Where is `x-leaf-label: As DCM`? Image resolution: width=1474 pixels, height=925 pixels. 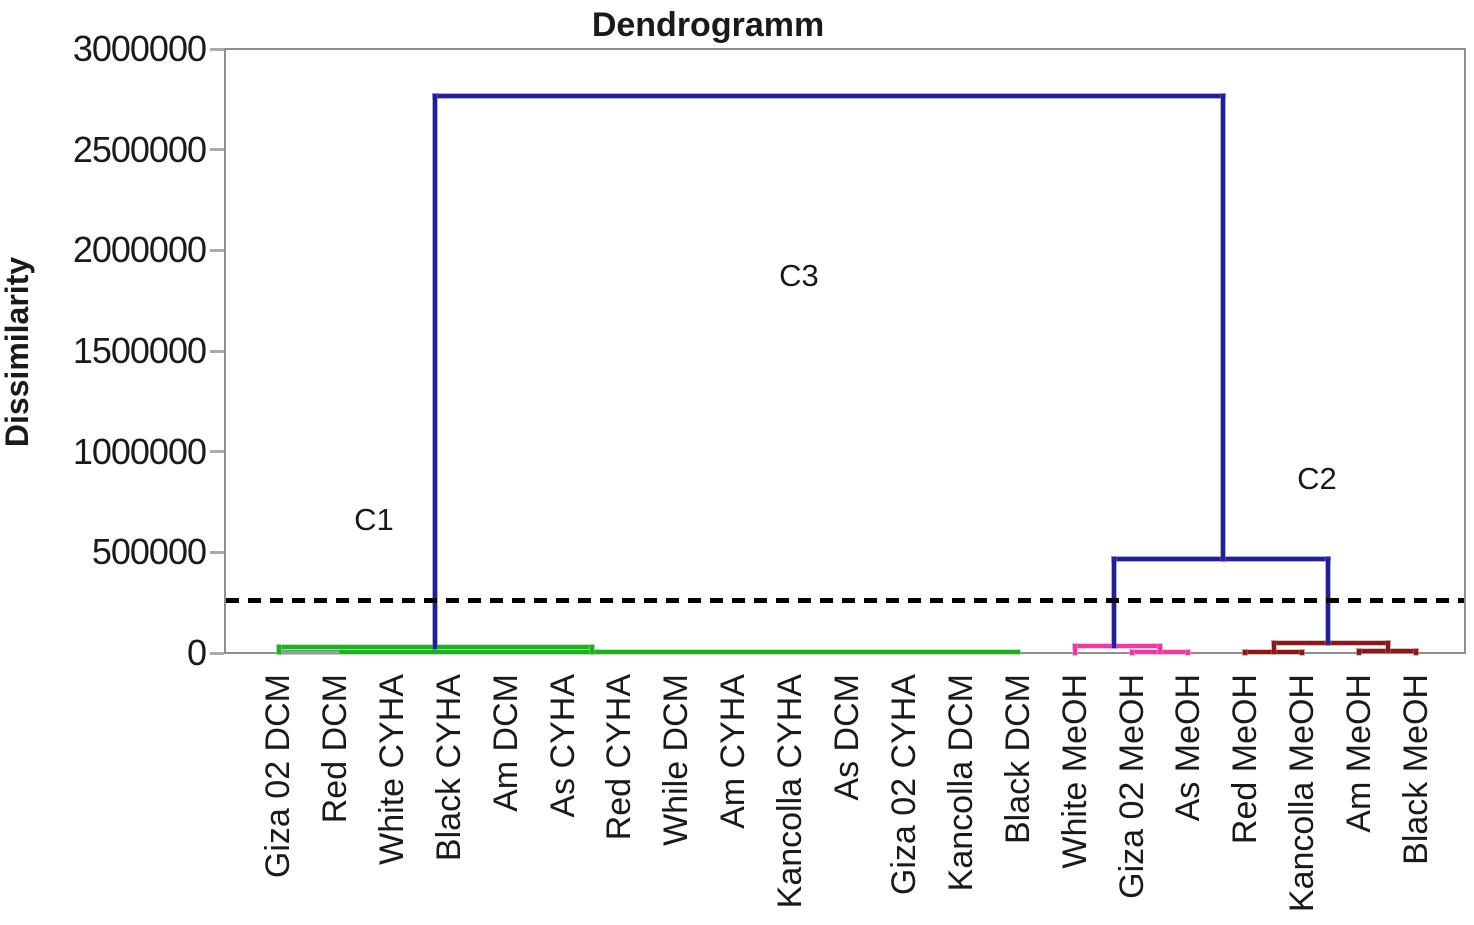 x-leaf-label: As DCM is located at coordinates (847, 737).